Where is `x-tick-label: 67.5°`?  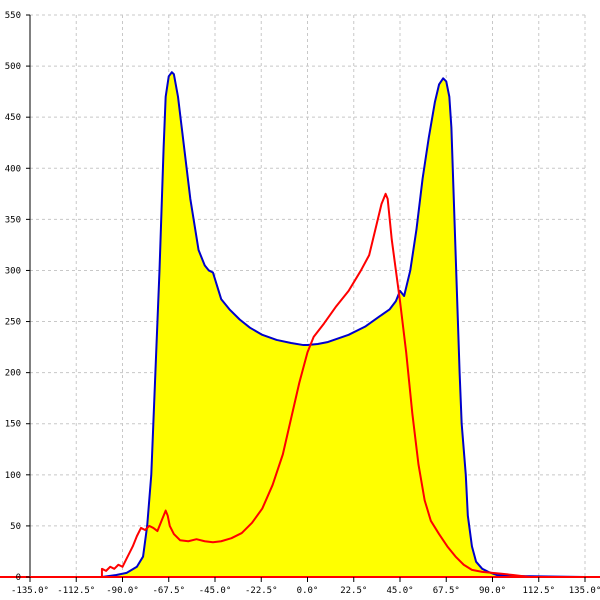
x-tick-label: 67.5° is located at coordinates (446, 591).